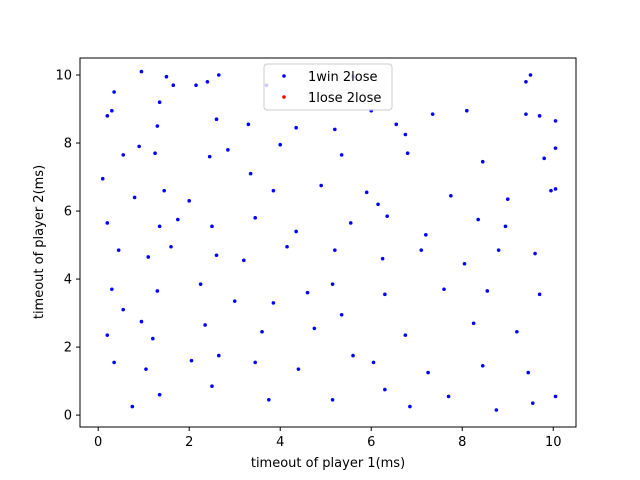 The width and height of the screenshot is (640, 480). What do you see at coordinates (328, 463) in the screenshot?
I see `x-axis-label: timeout of player 1(ms)` at bounding box center [328, 463].